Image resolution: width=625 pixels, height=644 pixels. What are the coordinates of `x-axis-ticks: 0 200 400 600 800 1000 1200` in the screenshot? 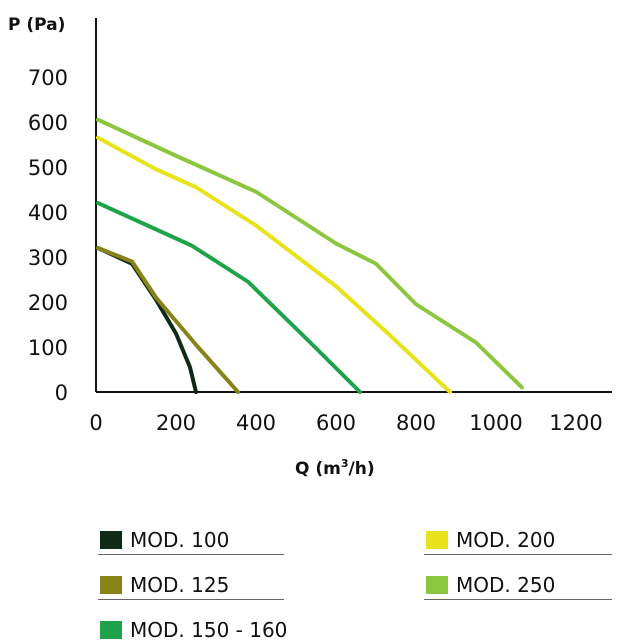 It's located at (345, 423).